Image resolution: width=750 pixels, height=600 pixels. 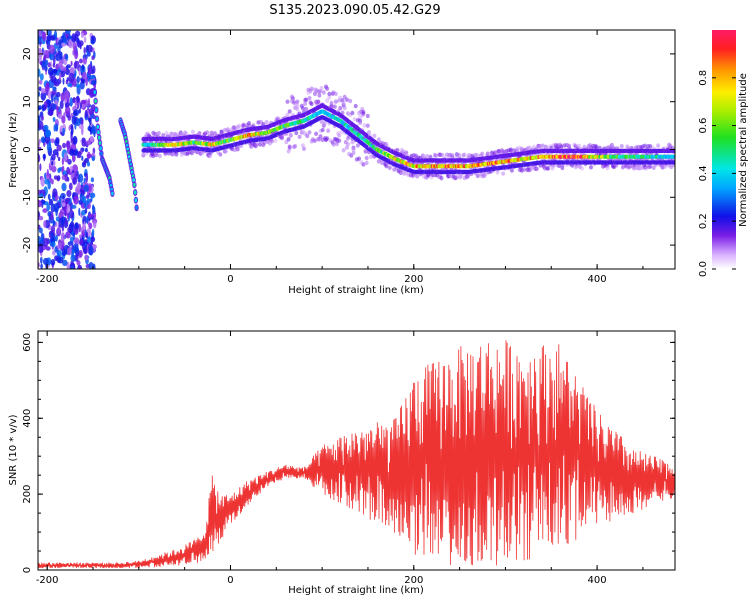 What do you see at coordinates (27, 418) in the screenshot?
I see `y-tick-label: 400` at bounding box center [27, 418].